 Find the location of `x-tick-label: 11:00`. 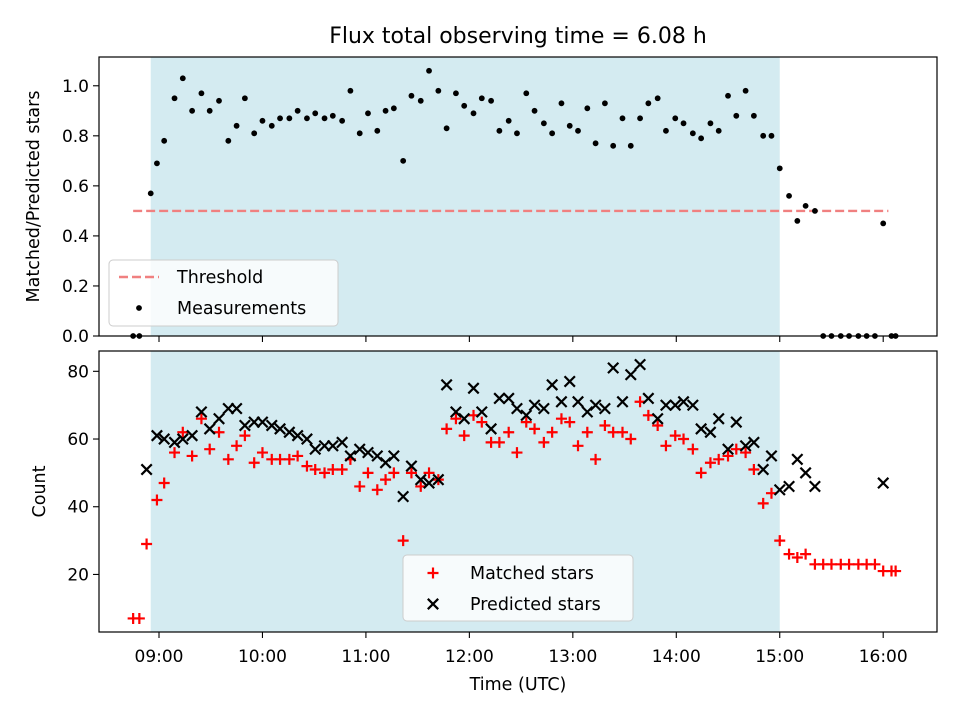

x-tick-label: 11:00 is located at coordinates (365, 657).